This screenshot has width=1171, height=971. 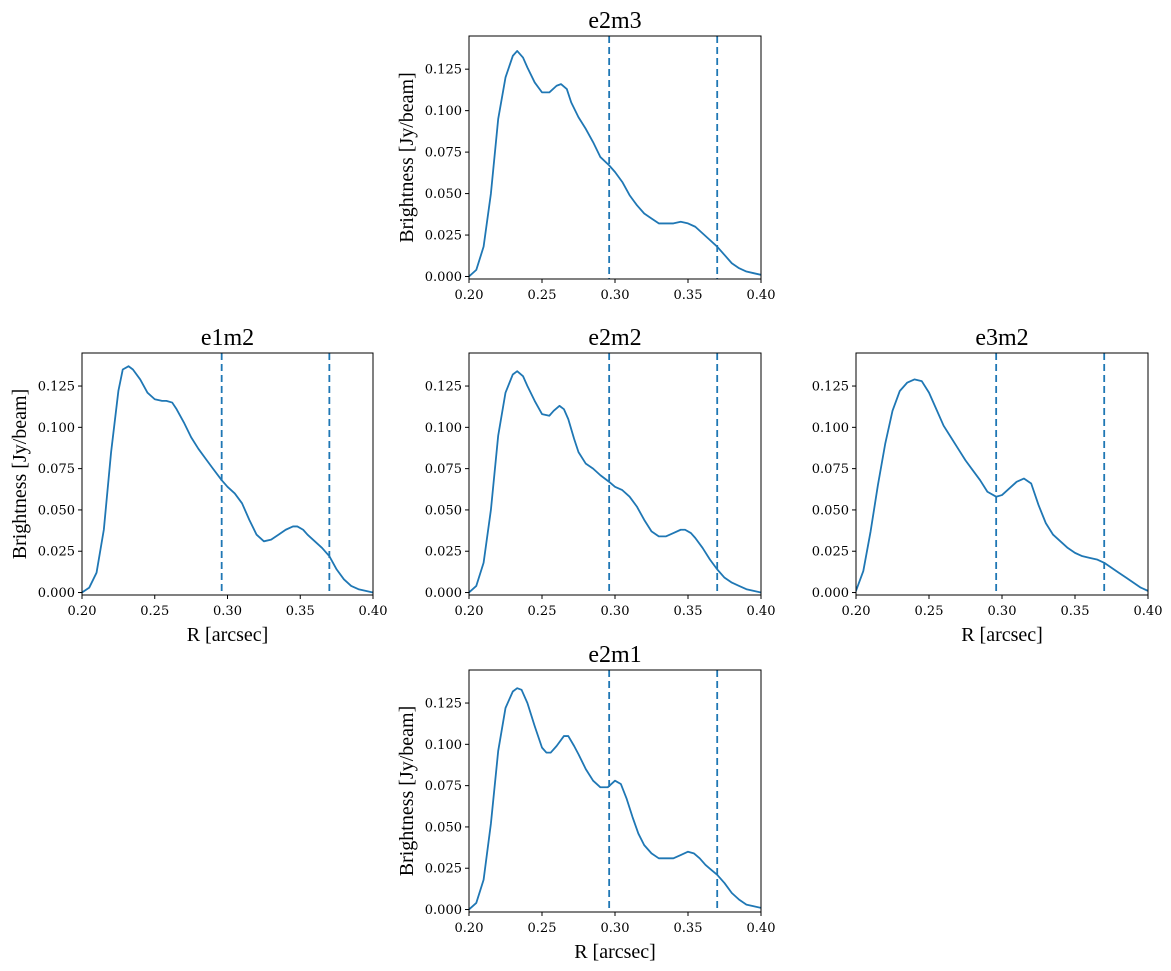 What do you see at coordinates (56, 552) in the screenshot?
I see `panel-e1m2-ytick-label: 0.025` at bounding box center [56, 552].